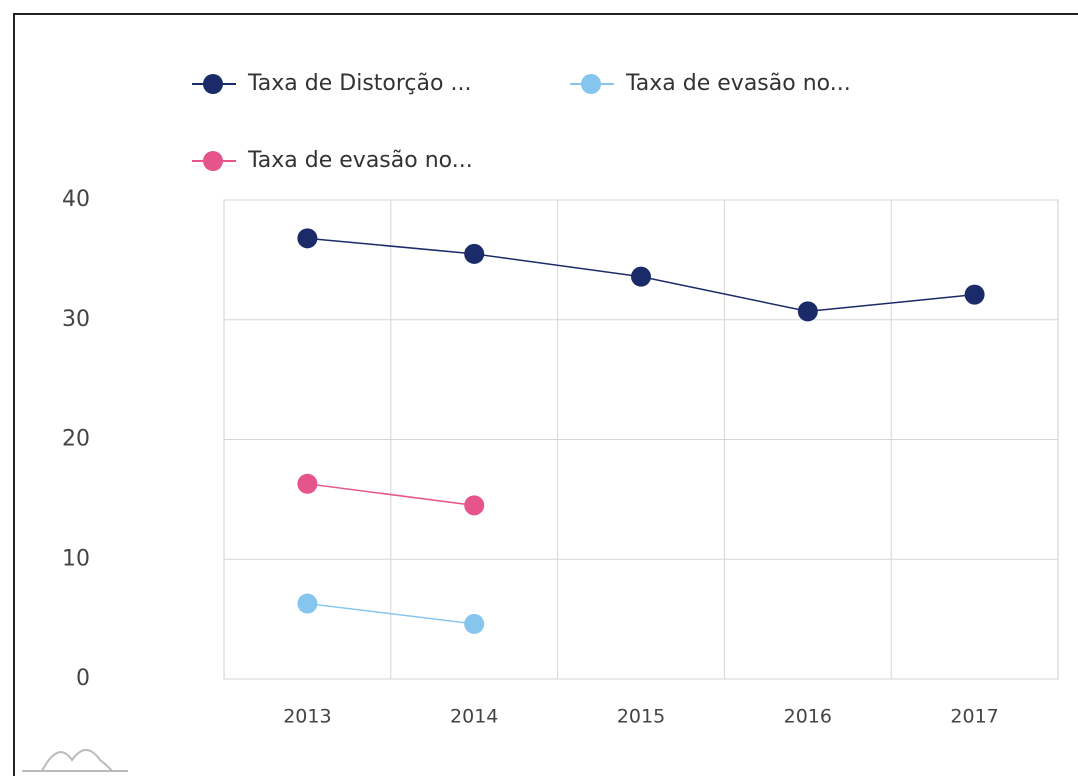 This screenshot has width=1078, height=776. I want to click on x-tick-label: 2014, so click(474, 717).